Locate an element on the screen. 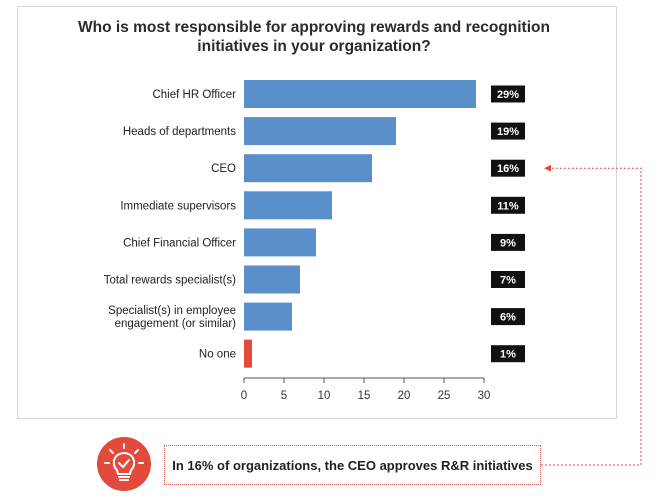  category-label: Specialist(s) in employee is located at coordinates (172, 311).